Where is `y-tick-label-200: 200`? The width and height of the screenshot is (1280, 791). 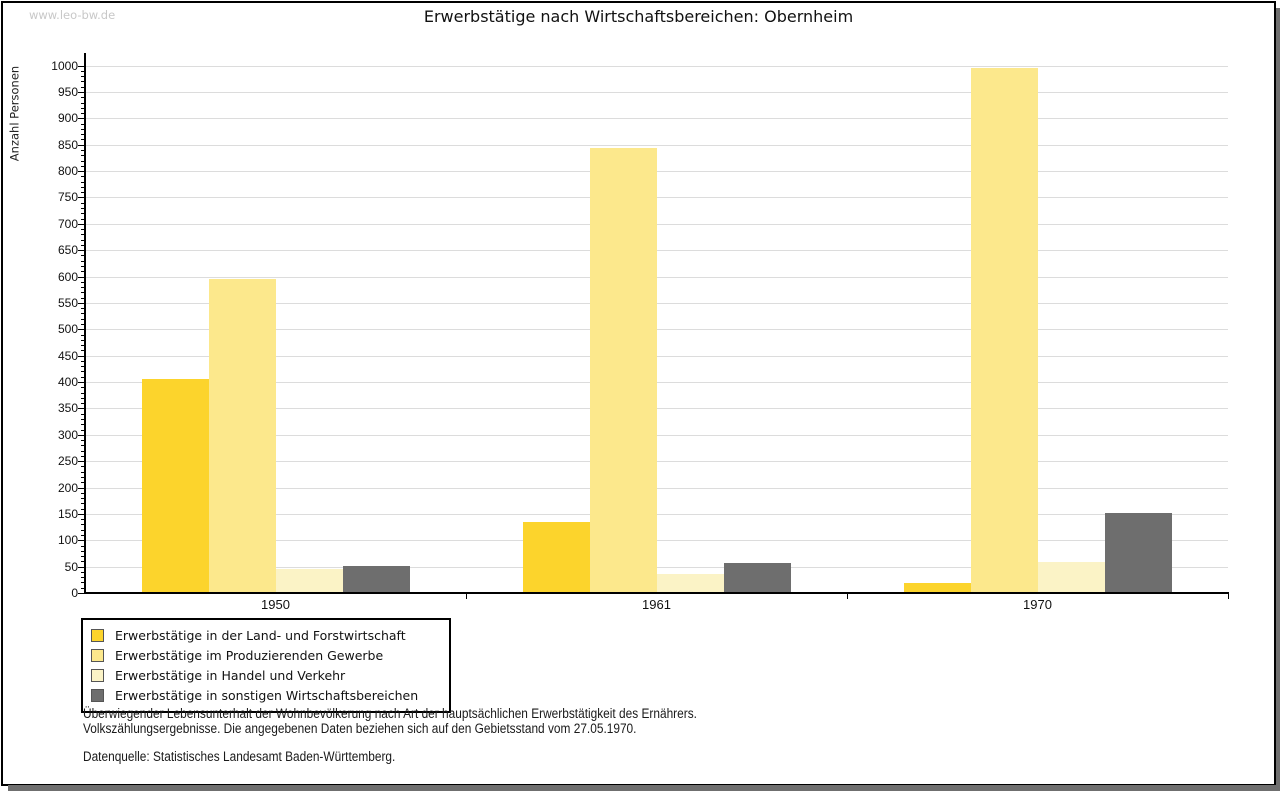 y-tick-label-200: 200 is located at coordinates (67, 487).